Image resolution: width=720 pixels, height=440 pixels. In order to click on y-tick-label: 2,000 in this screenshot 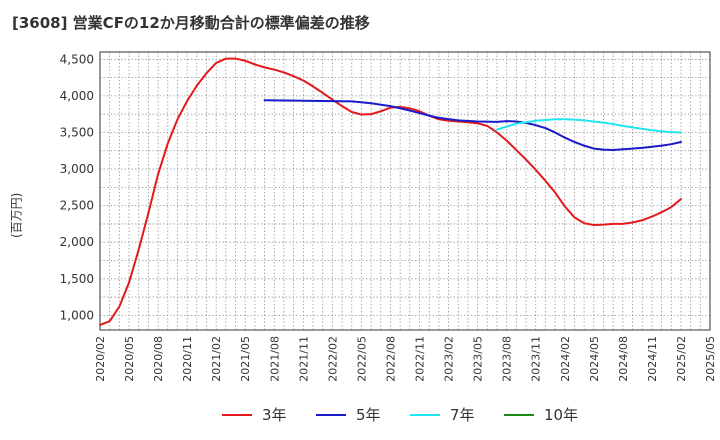, I will do `click(77, 242)`.